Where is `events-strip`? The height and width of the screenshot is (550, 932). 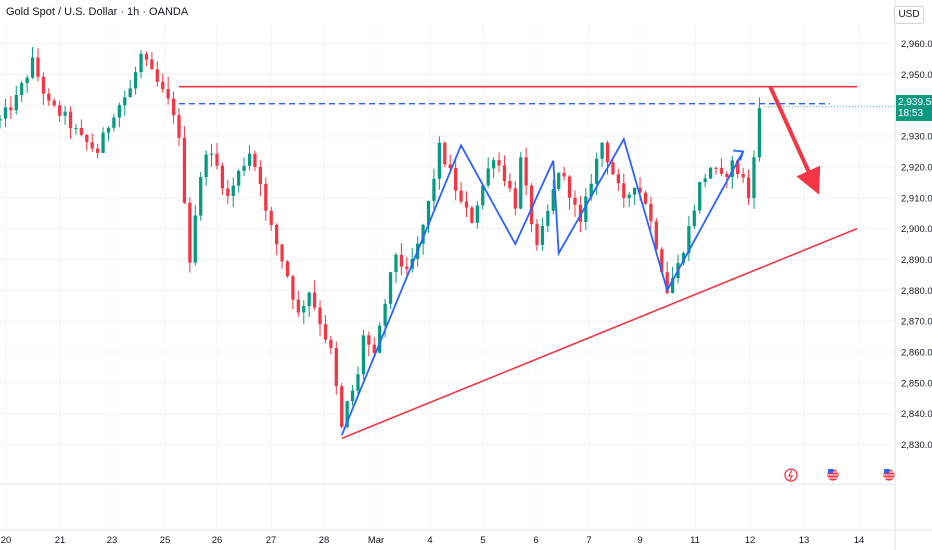
events-strip is located at coordinates (840, 475).